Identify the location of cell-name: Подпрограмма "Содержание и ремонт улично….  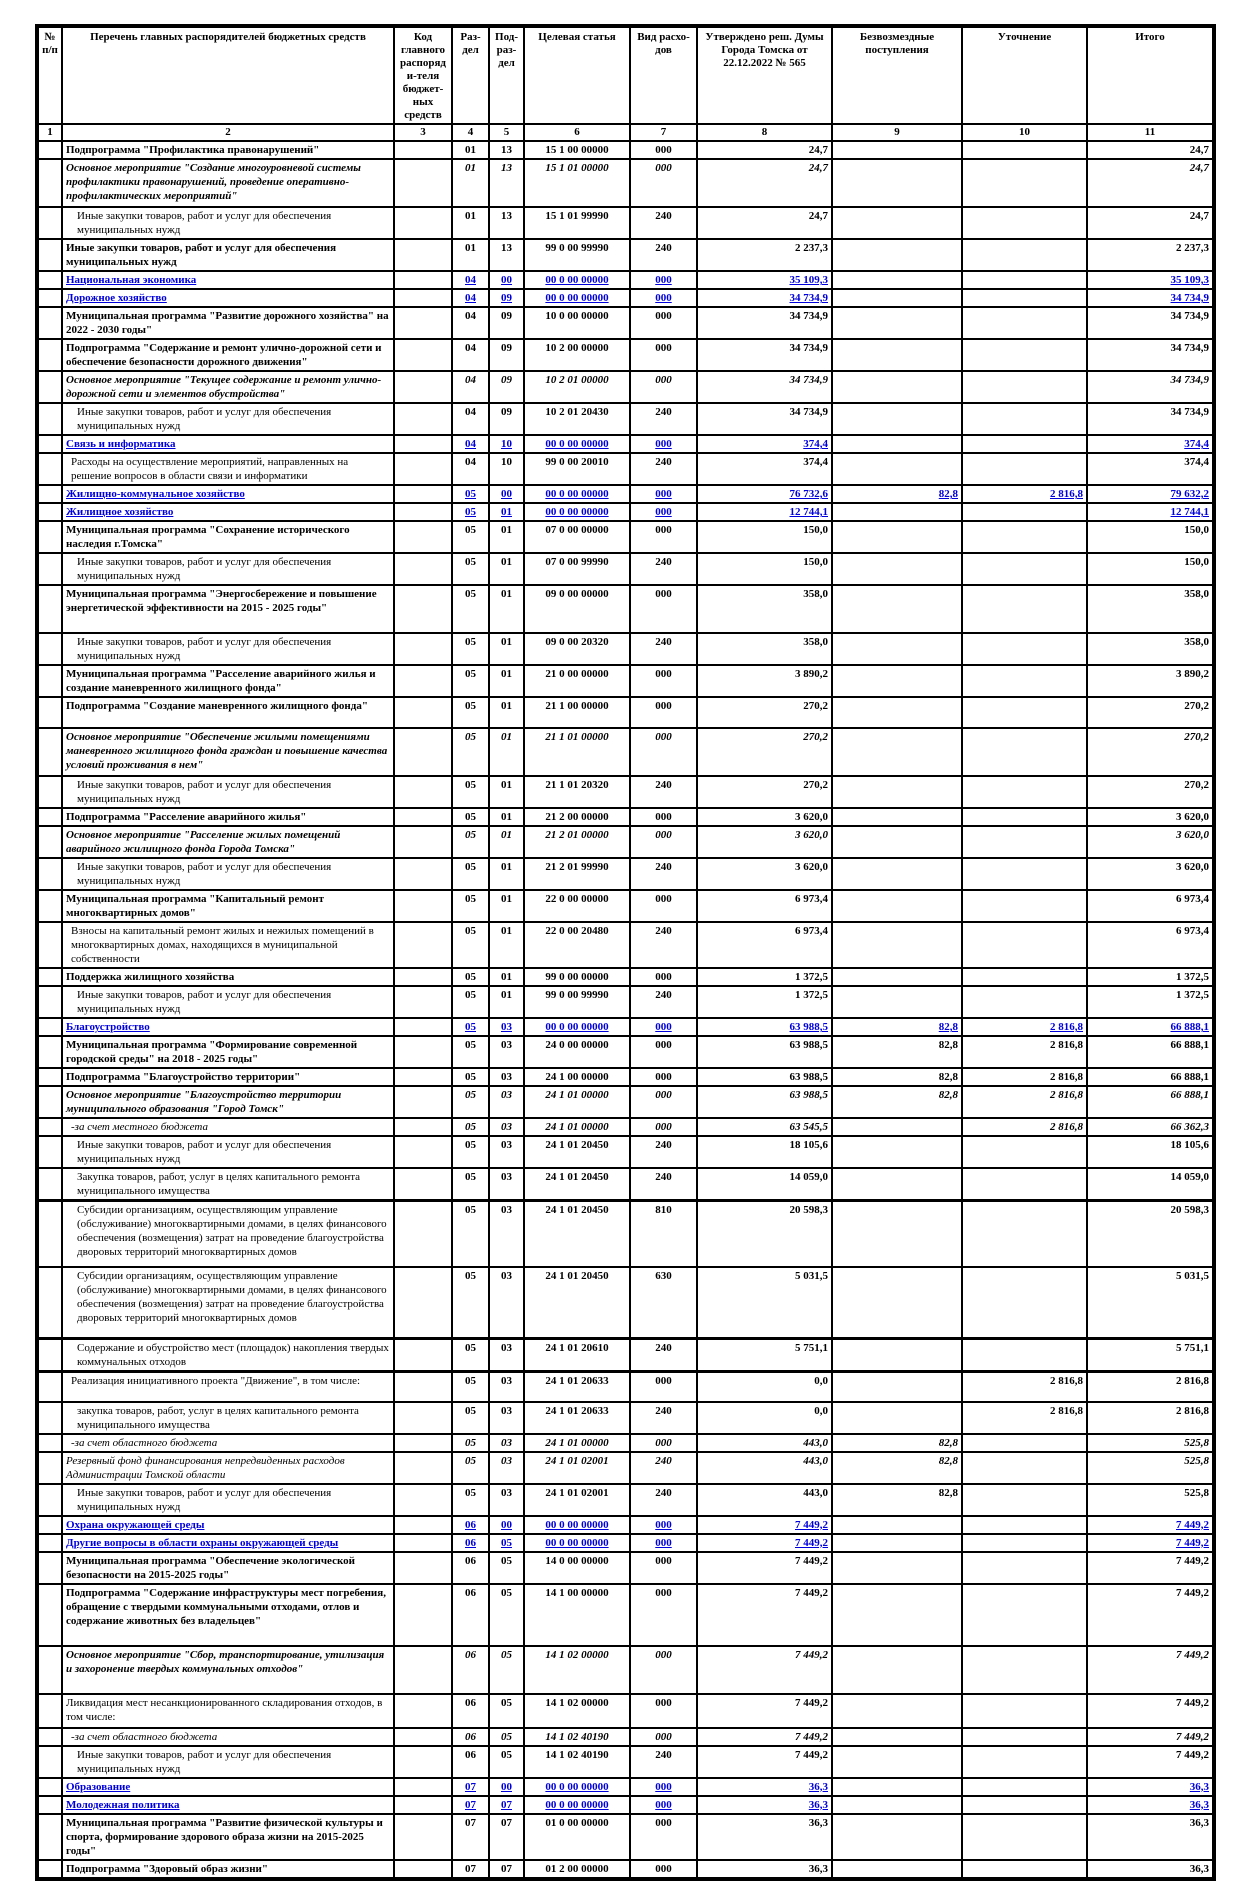
(228, 355).